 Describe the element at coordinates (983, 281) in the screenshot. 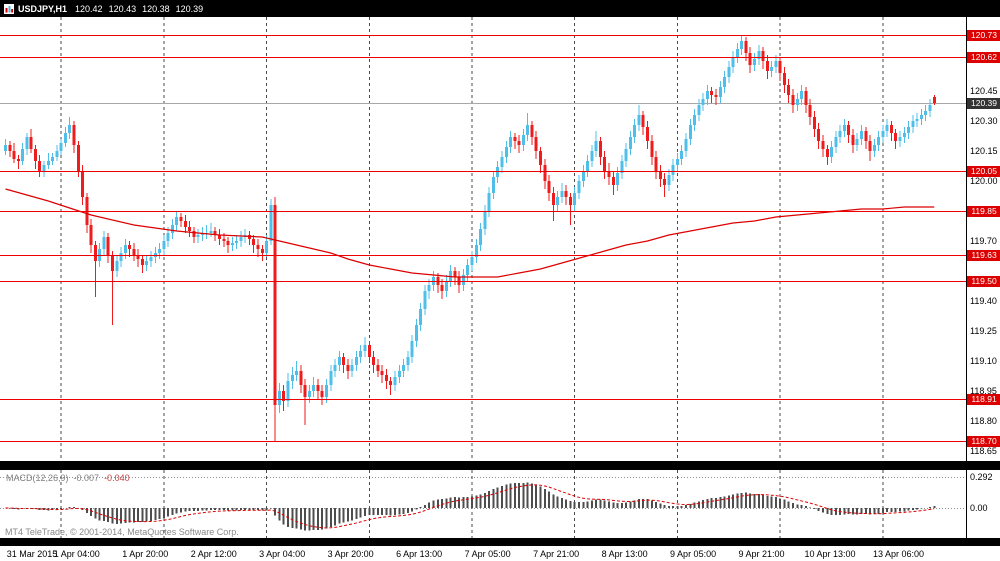

I see `price-level-badge: 119.50` at that location.